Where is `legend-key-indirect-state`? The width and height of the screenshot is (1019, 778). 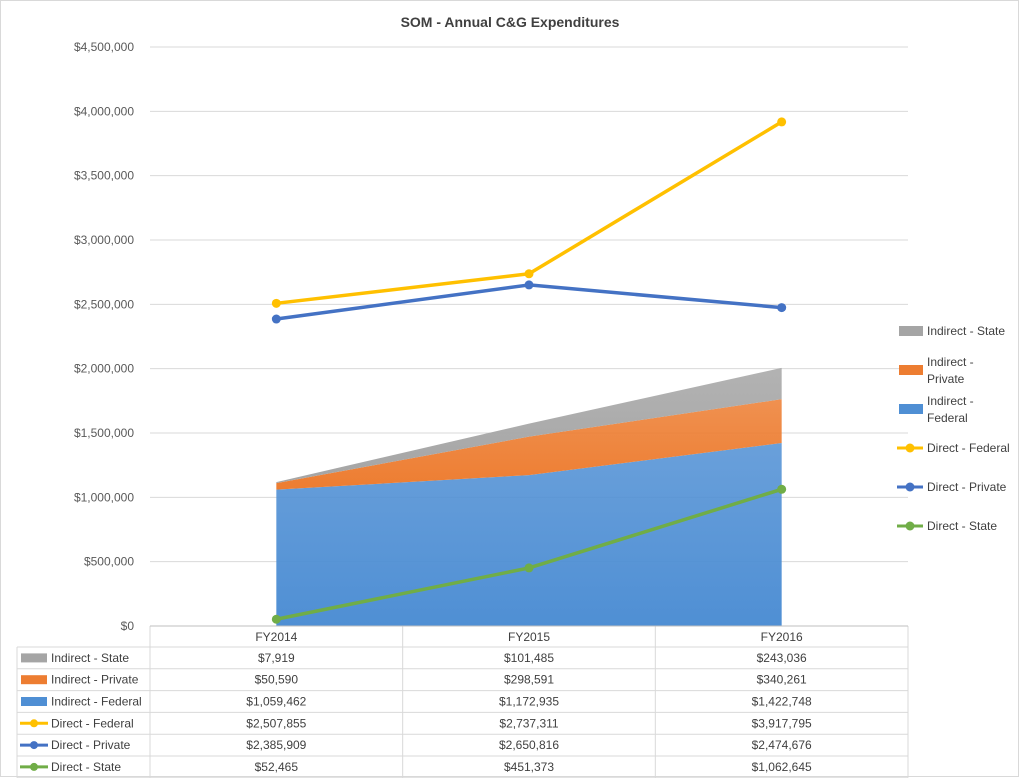
legend-key-indirect-state is located at coordinates (911, 331).